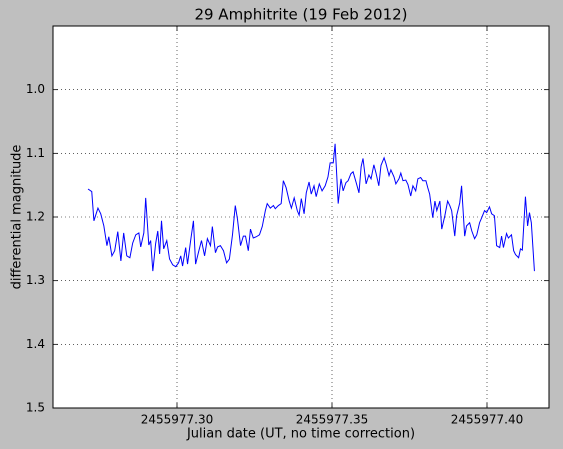 Image resolution: width=563 pixels, height=449 pixels. I want to click on x-tick-label: 2455977.30, so click(177, 420).